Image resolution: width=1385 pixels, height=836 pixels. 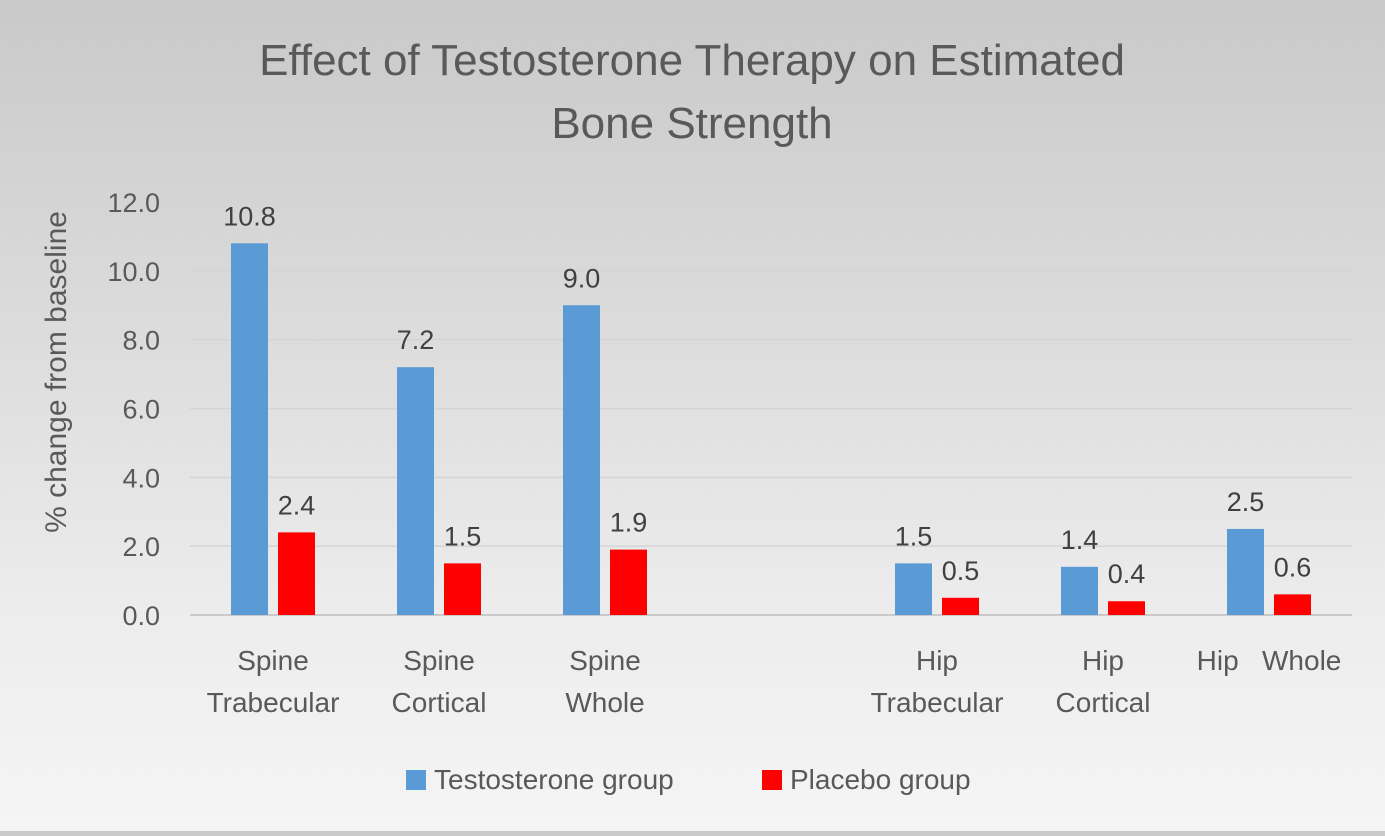 What do you see at coordinates (133, 203) in the screenshot?
I see `y-tick-label: 12.0` at bounding box center [133, 203].